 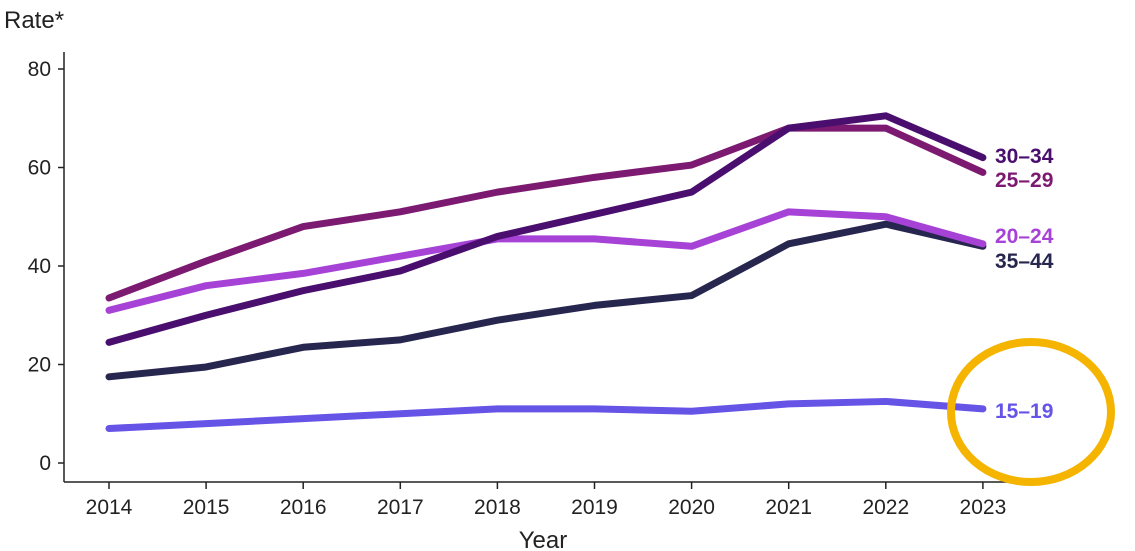 What do you see at coordinates (1024, 156) in the screenshot?
I see `series-label: 30–34` at bounding box center [1024, 156].